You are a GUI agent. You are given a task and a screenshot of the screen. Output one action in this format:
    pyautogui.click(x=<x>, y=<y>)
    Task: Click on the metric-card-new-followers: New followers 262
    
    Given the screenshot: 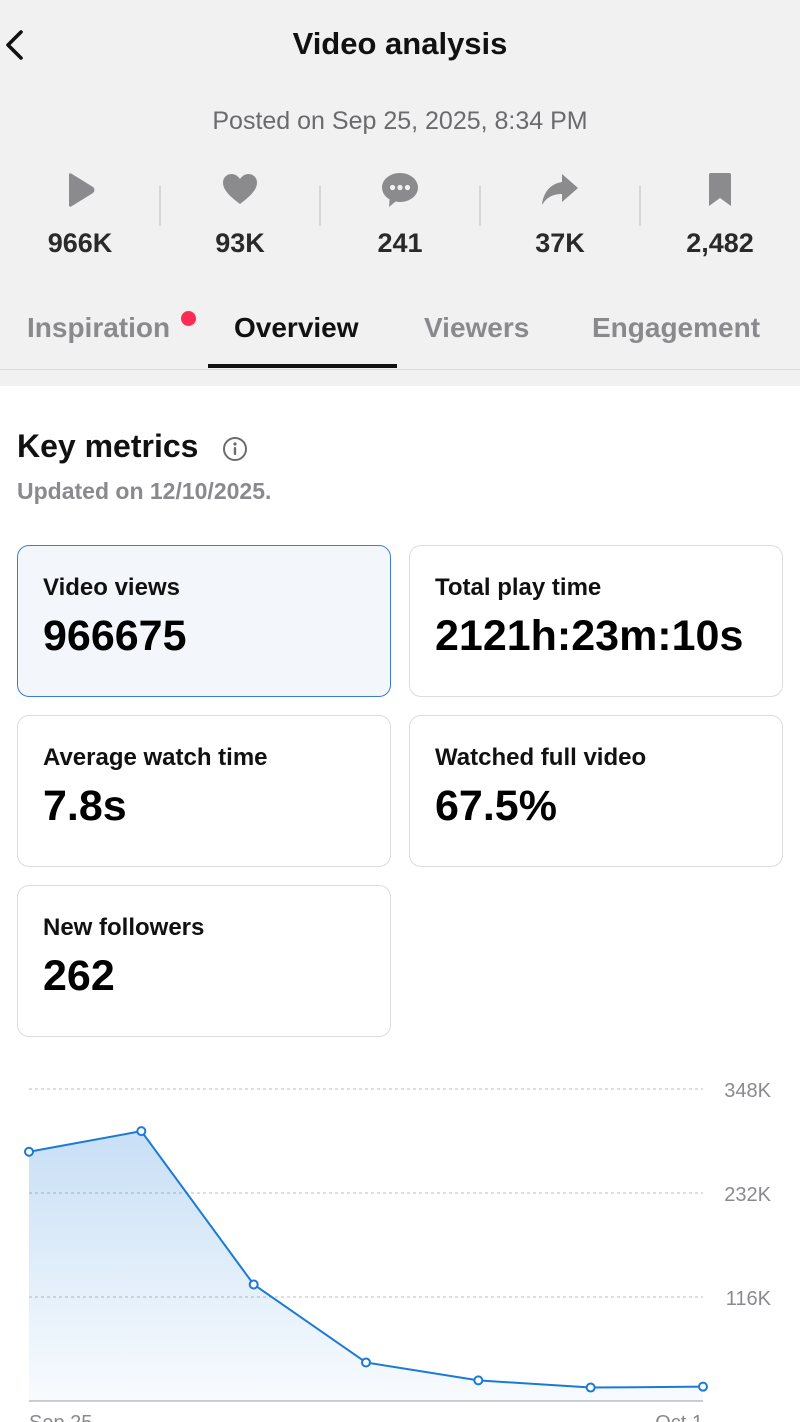 What is the action you would take?
    pyautogui.click(x=204, y=961)
    